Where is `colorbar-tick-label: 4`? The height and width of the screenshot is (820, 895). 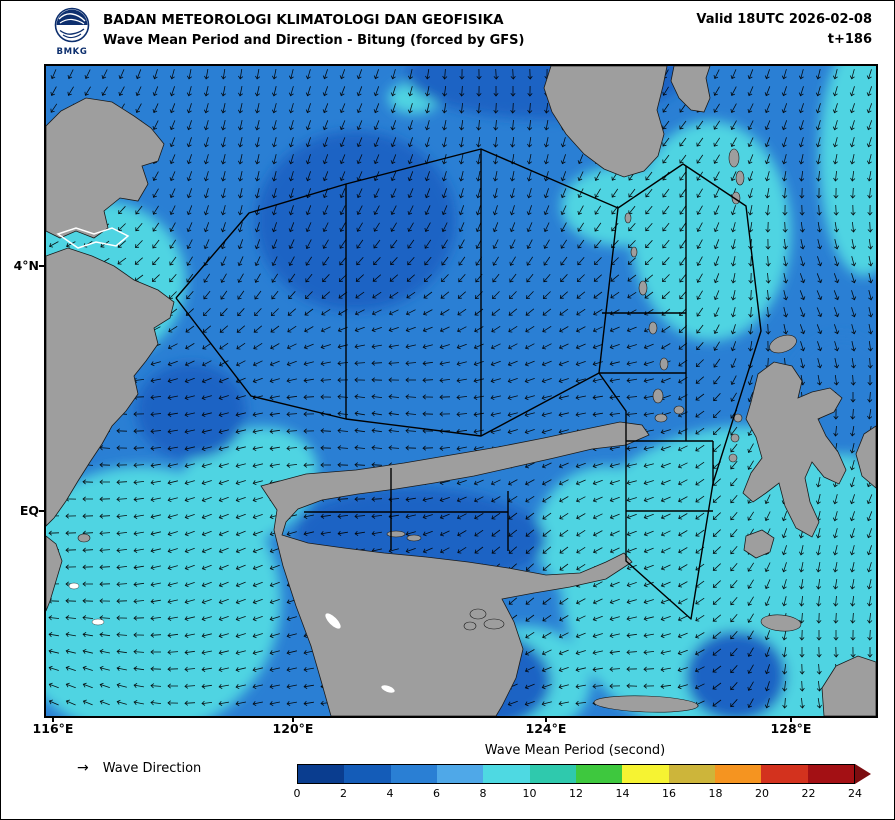 colorbar-tick-label: 4 is located at coordinates (390, 793).